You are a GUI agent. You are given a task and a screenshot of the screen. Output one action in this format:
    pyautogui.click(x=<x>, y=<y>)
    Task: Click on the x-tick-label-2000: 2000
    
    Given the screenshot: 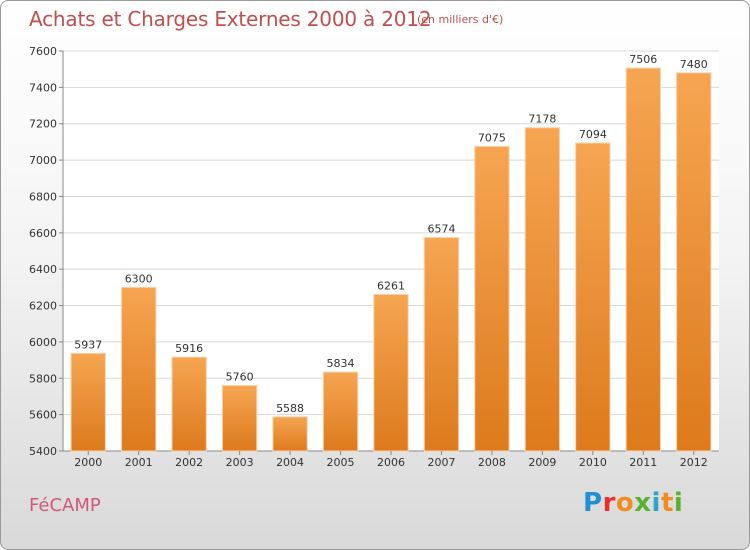 What is the action you would take?
    pyautogui.click(x=88, y=462)
    